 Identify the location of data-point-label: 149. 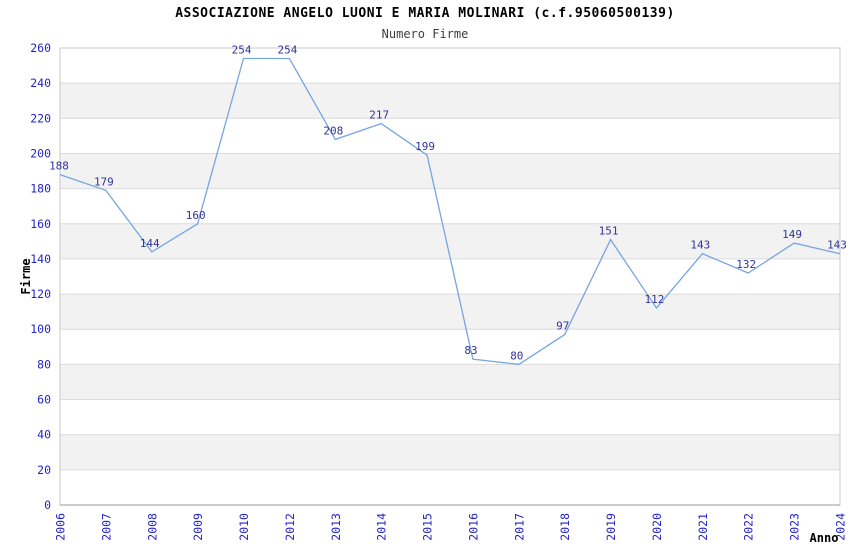
(792, 234).